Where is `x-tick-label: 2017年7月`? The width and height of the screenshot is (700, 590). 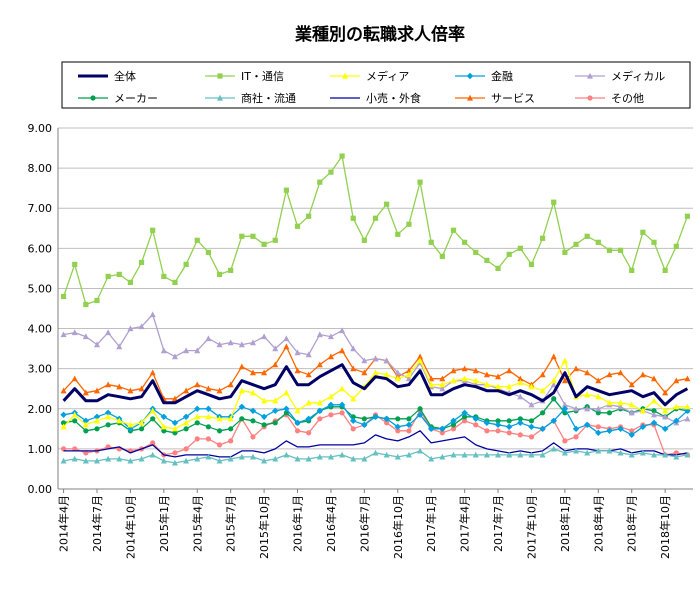 x-tick-label: 2017年7月 is located at coordinates (498, 523).